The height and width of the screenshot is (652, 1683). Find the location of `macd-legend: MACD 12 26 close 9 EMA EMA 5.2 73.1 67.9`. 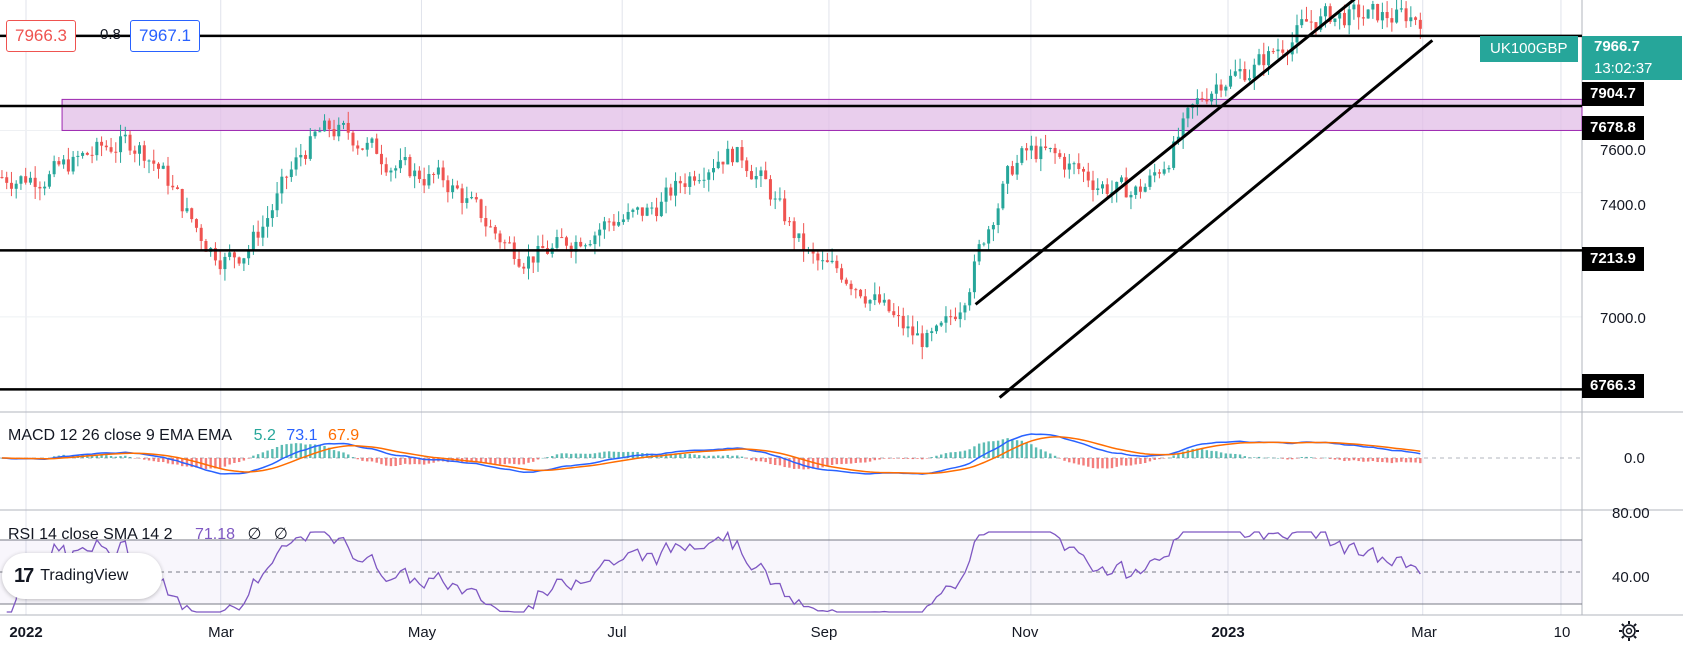

macd-legend: MACD 12 26 close 9 EMA EMA 5.2 73.1 67.9 is located at coordinates (183, 436).